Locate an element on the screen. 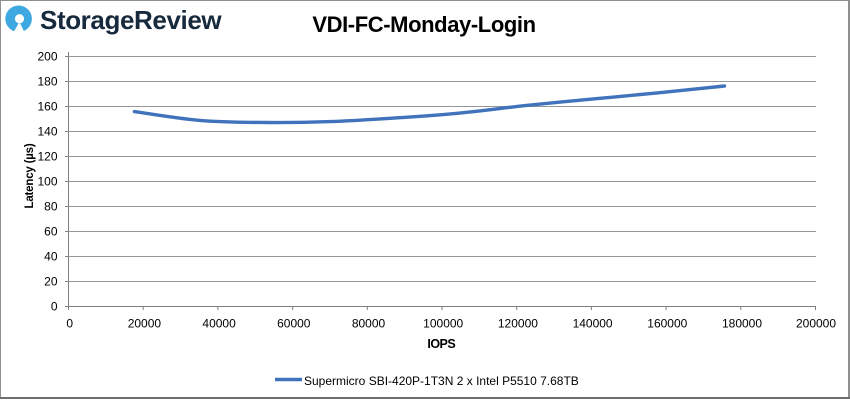 The height and width of the screenshot is (401, 850). svg-text: 180000 is located at coordinates (742, 324).